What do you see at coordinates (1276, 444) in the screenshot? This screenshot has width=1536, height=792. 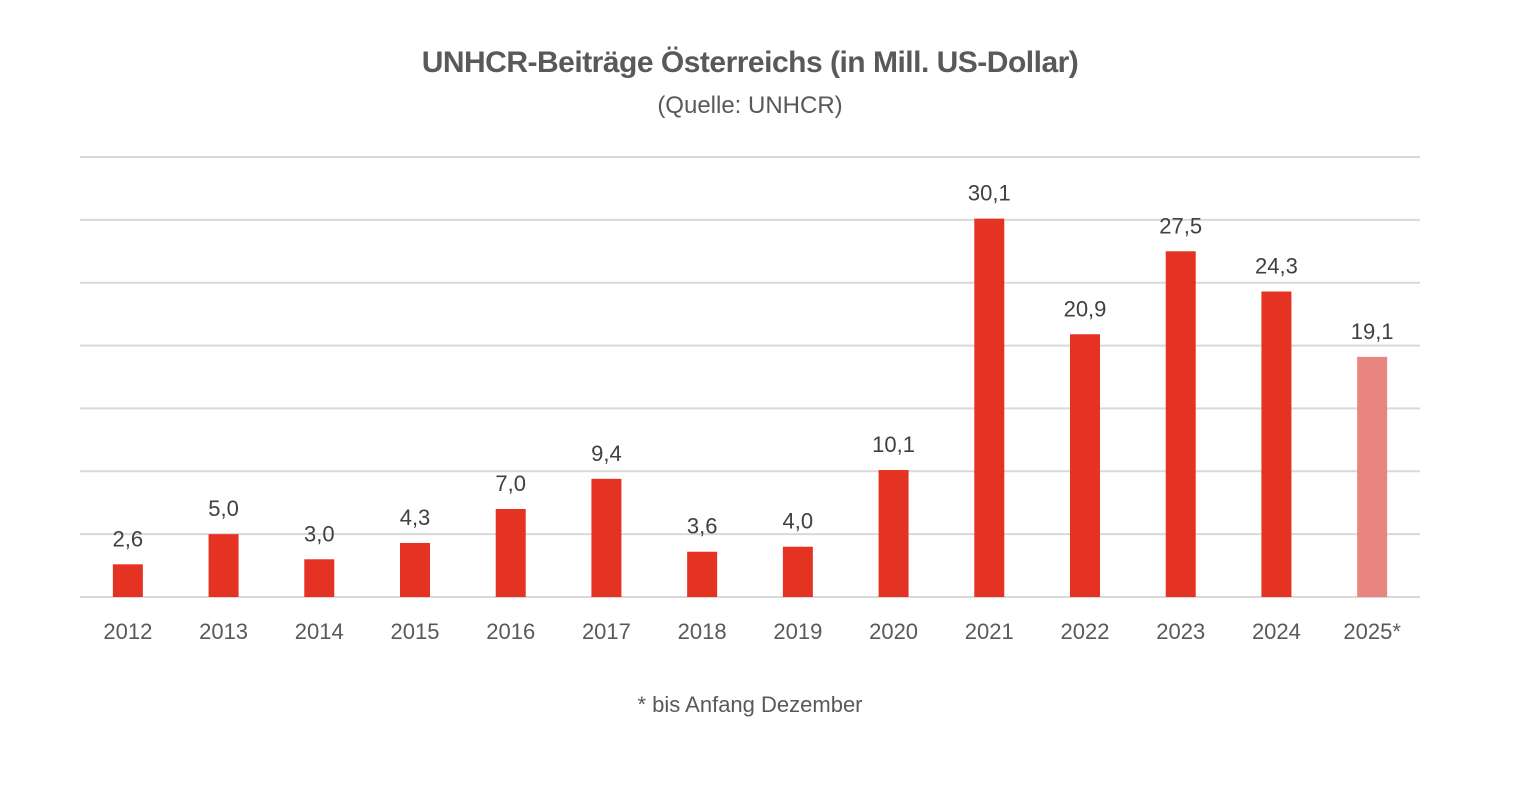 I see `bar-2024` at bounding box center [1276, 444].